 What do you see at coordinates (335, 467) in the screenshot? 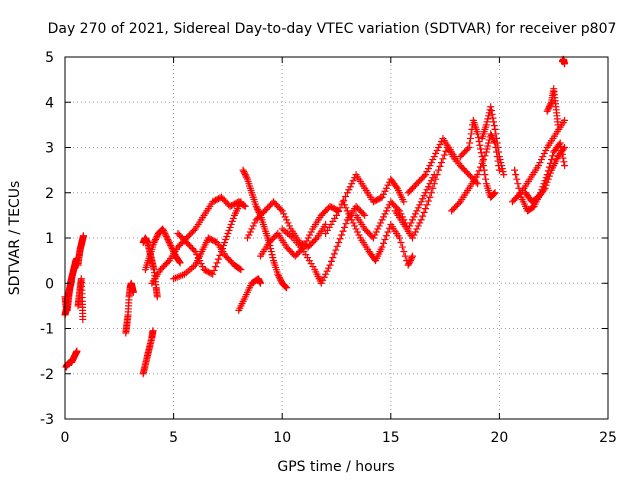
I see `x-axis-title: GPS time / hours` at bounding box center [335, 467].